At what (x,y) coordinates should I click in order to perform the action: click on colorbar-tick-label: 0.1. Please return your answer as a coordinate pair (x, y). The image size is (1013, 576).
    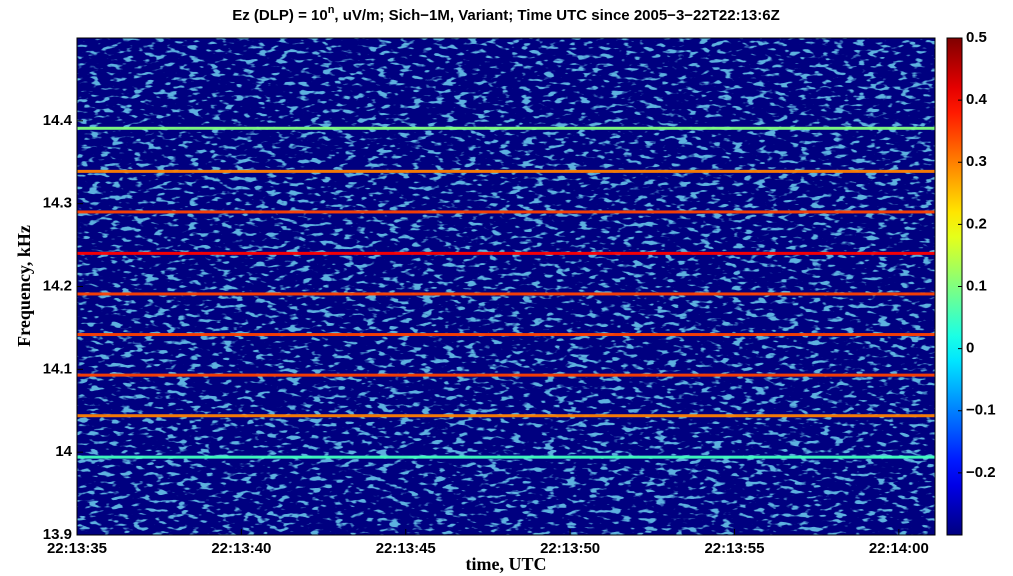
    Looking at the image, I should click on (976, 285).